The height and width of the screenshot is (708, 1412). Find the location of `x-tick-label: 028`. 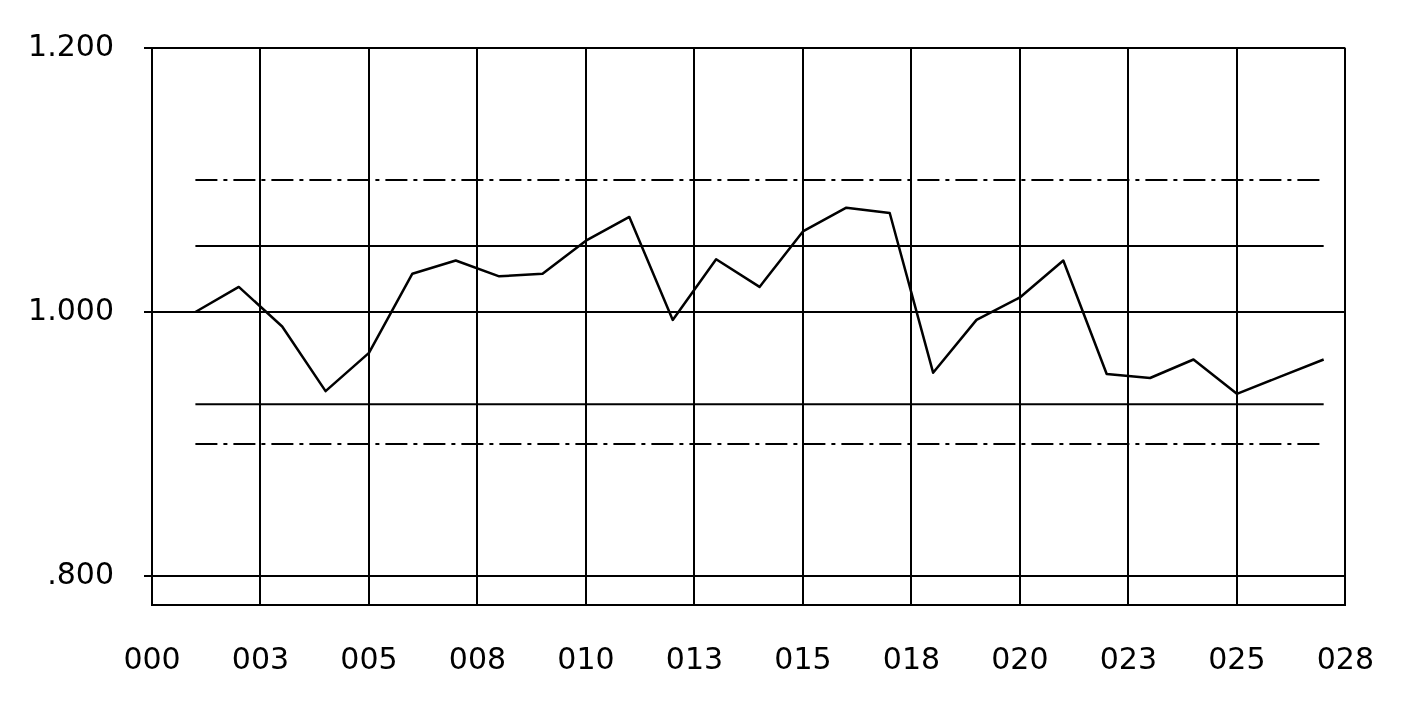

x-tick-label: 028 is located at coordinates (1345, 658).